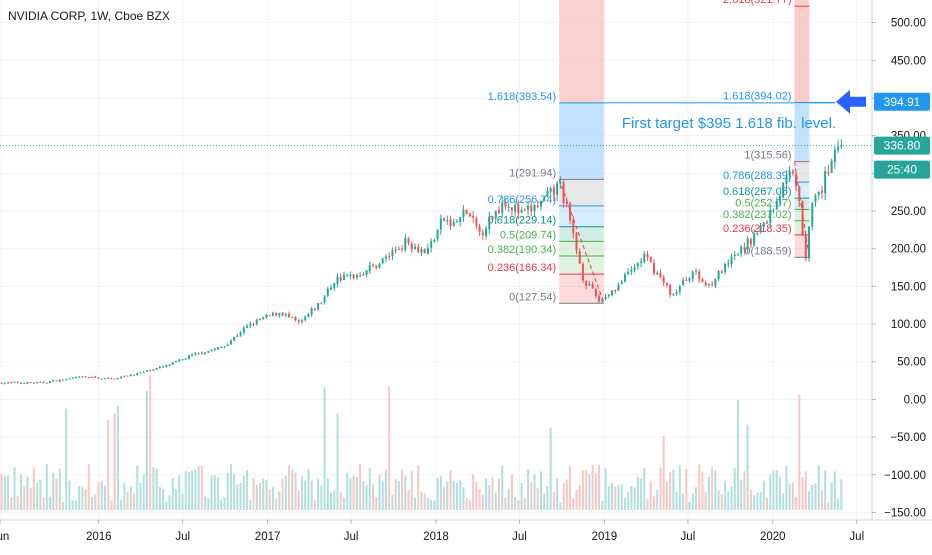 The width and height of the screenshot is (932, 555). I want to click on y-tick-label: 150.00, so click(908, 287).